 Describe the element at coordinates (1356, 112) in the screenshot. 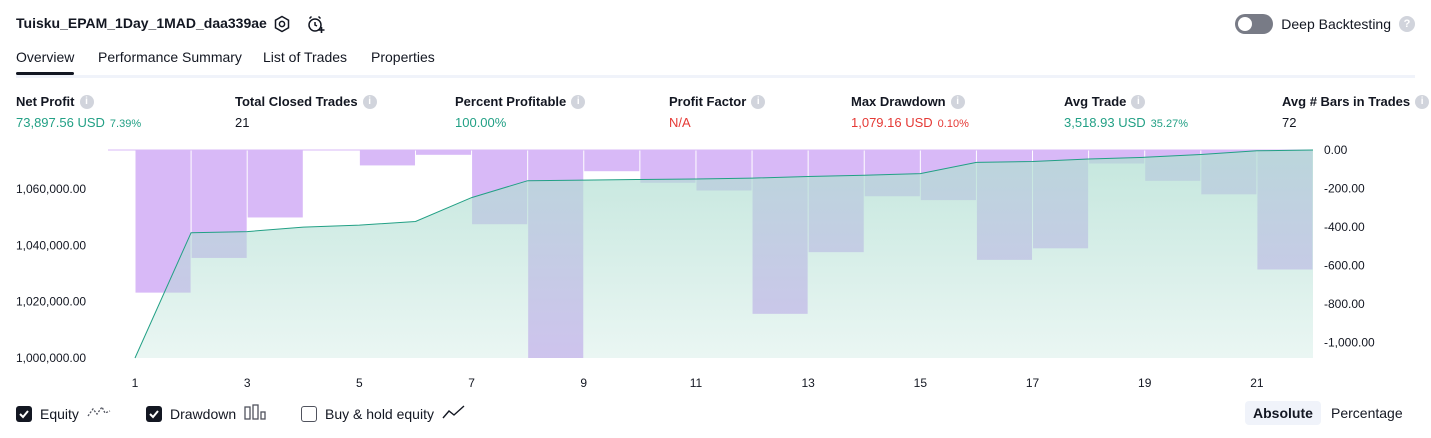

I see `metric-avg-bars-in-trades: Avg # Bars in Trades i 72` at that location.